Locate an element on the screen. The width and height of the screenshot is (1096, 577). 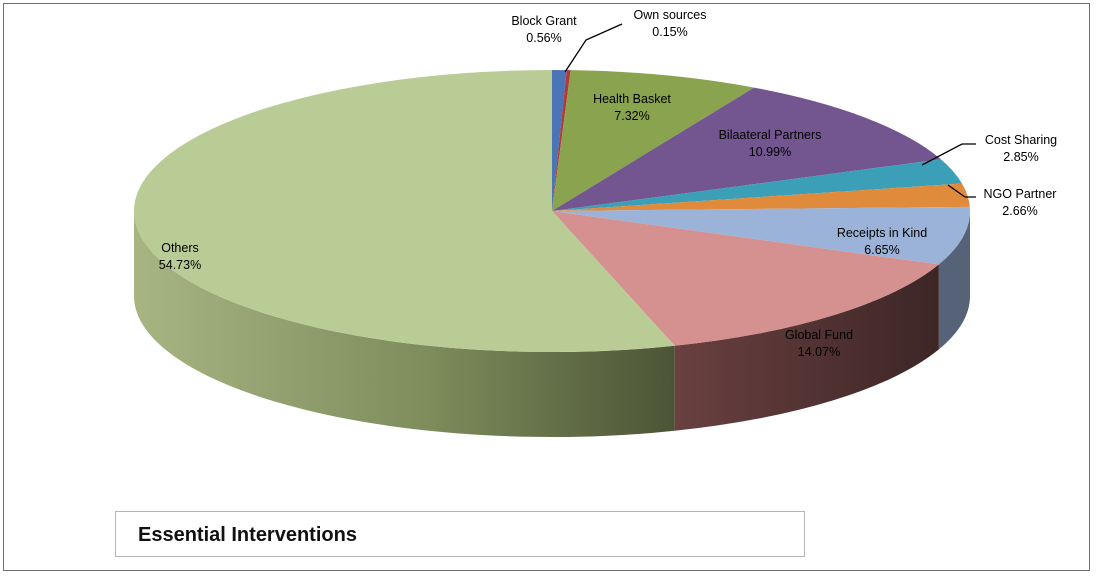
slice-cost-sharing is located at coordinates (757, 185).